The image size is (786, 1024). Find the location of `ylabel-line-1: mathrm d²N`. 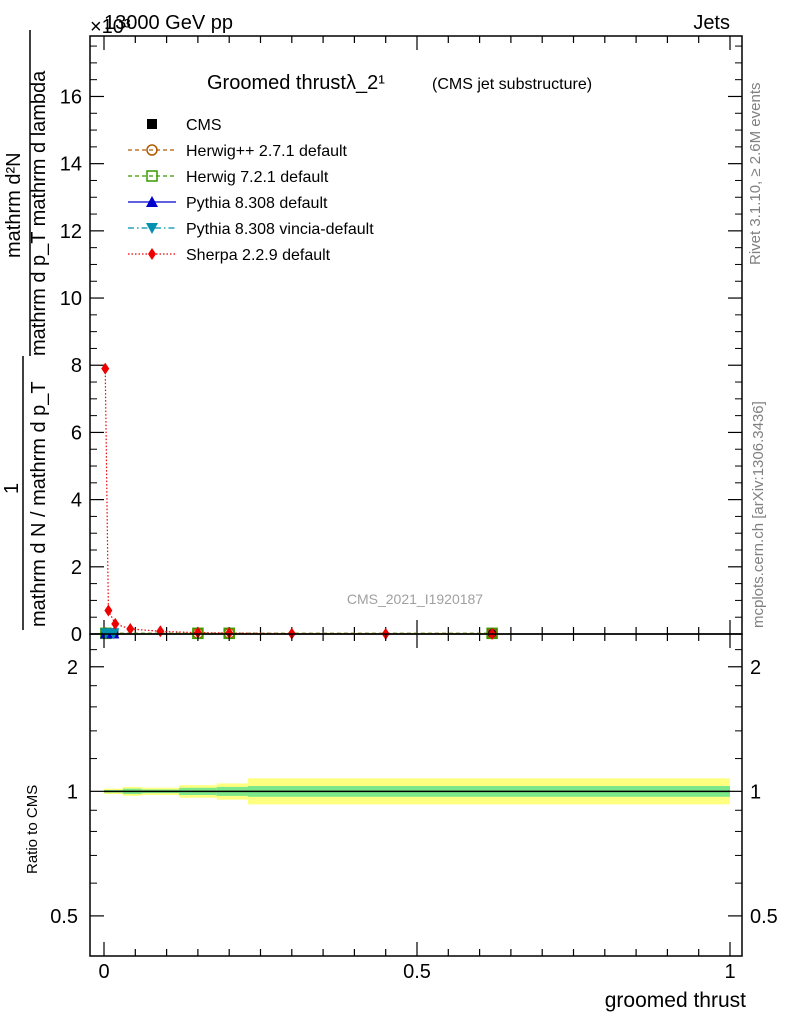

ylabel-line-1: mathrm d²N is located at coordinates (14, 205).